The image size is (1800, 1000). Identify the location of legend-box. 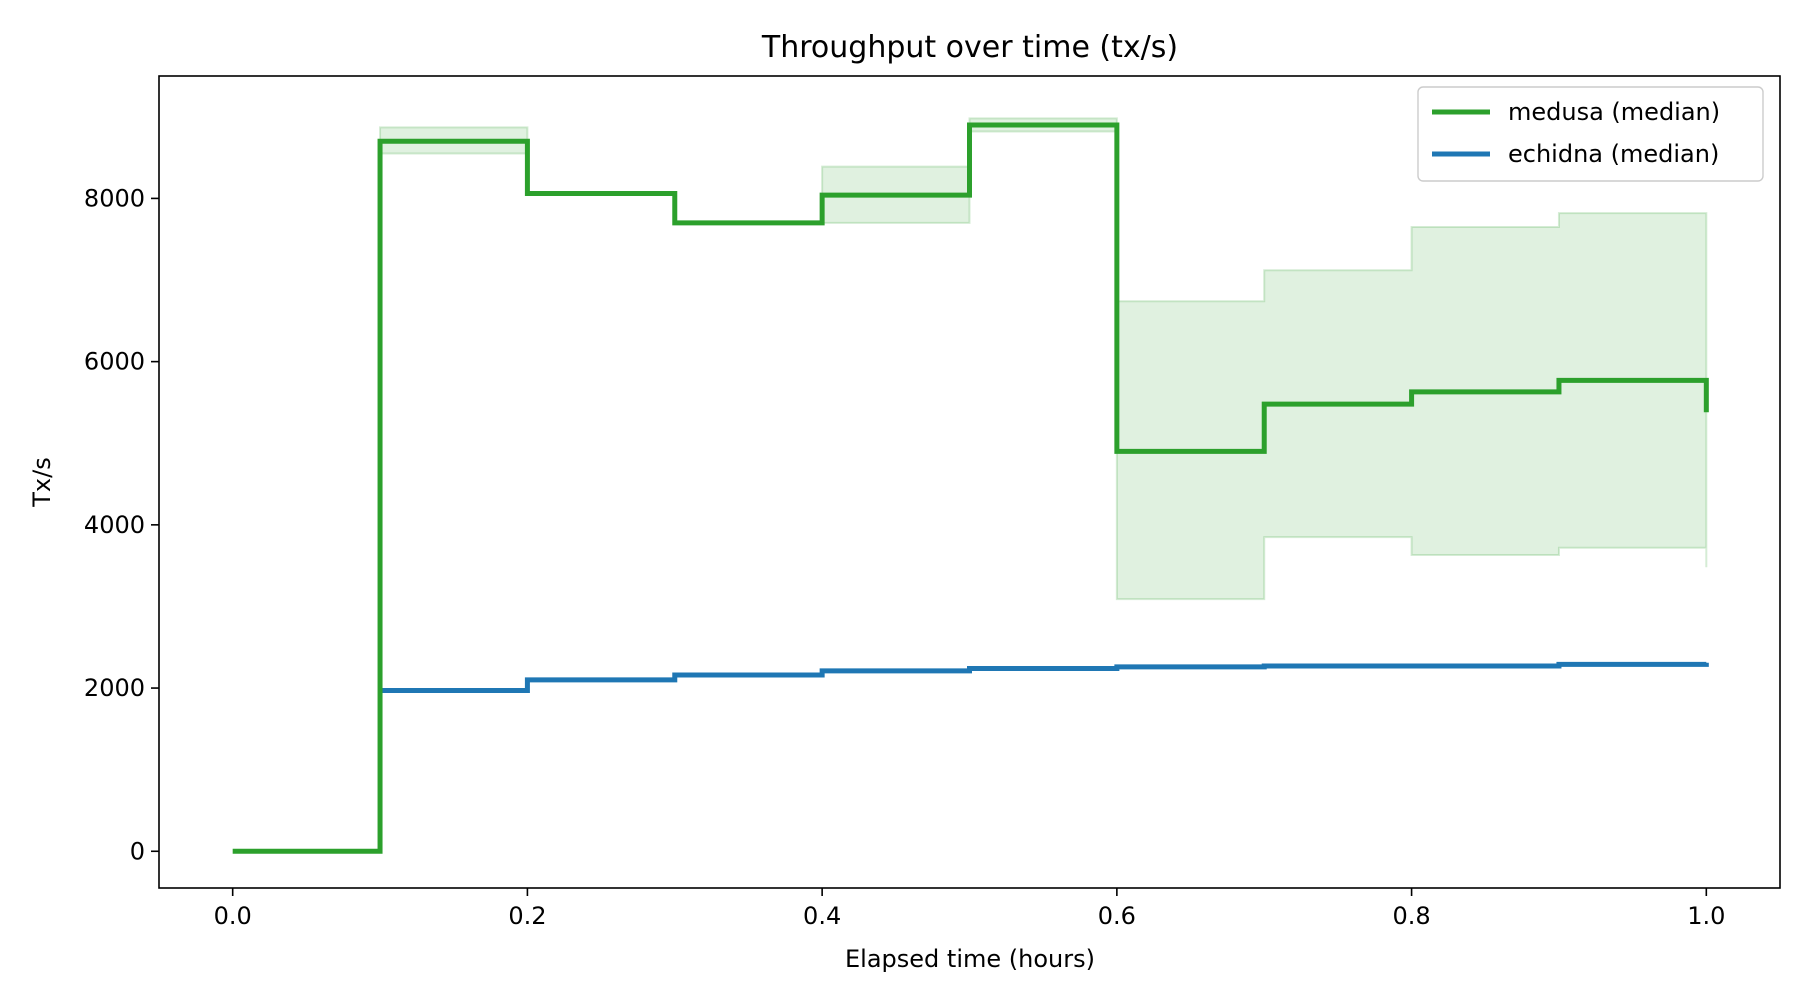
(1590, 134).